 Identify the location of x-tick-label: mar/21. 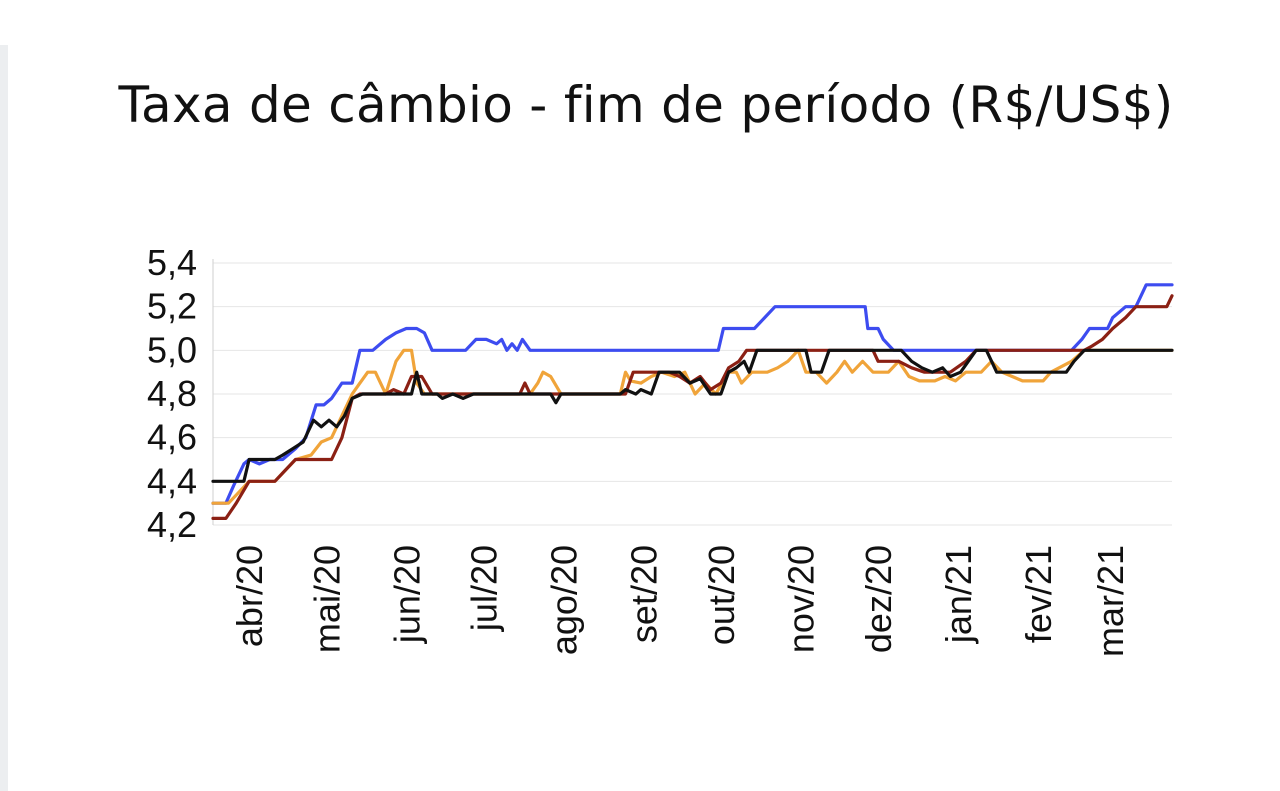
(1110, 601).